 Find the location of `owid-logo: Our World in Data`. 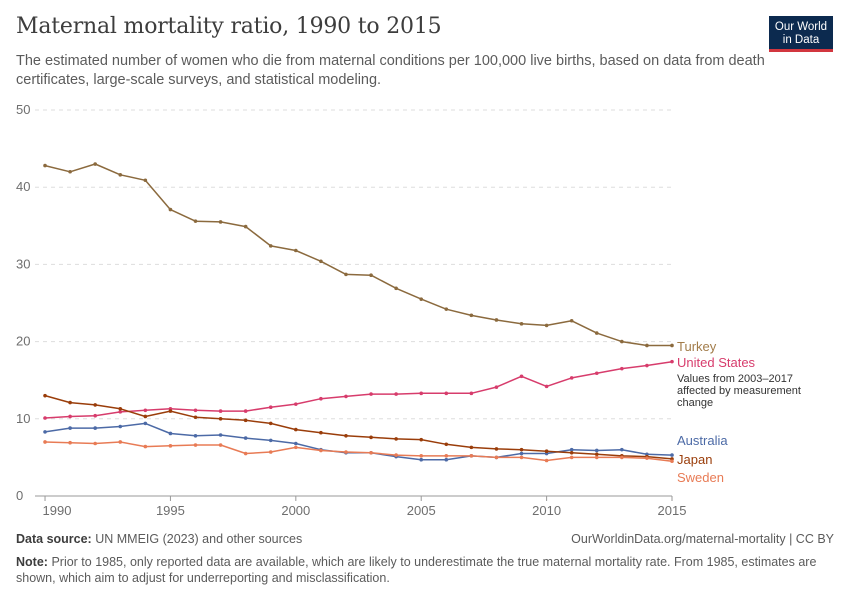

owid-logo: Our World in Data is located at coordinates (801, 34).